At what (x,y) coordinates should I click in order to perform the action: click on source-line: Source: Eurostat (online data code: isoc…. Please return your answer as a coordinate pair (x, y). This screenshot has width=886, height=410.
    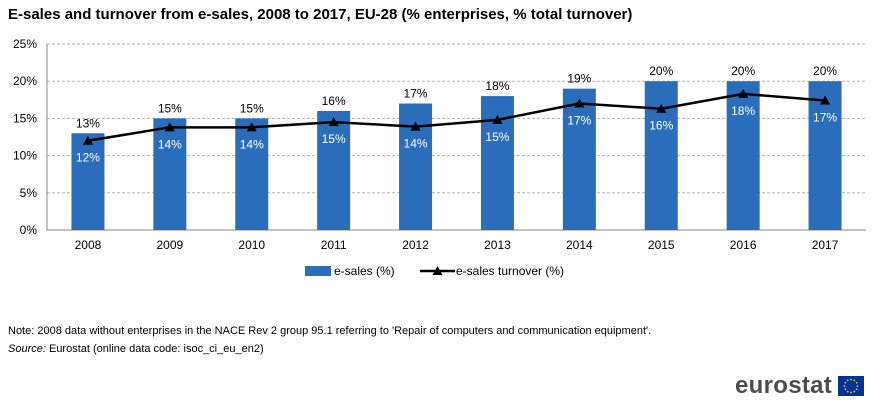
    Looking at the image, I should click on (136, 349).